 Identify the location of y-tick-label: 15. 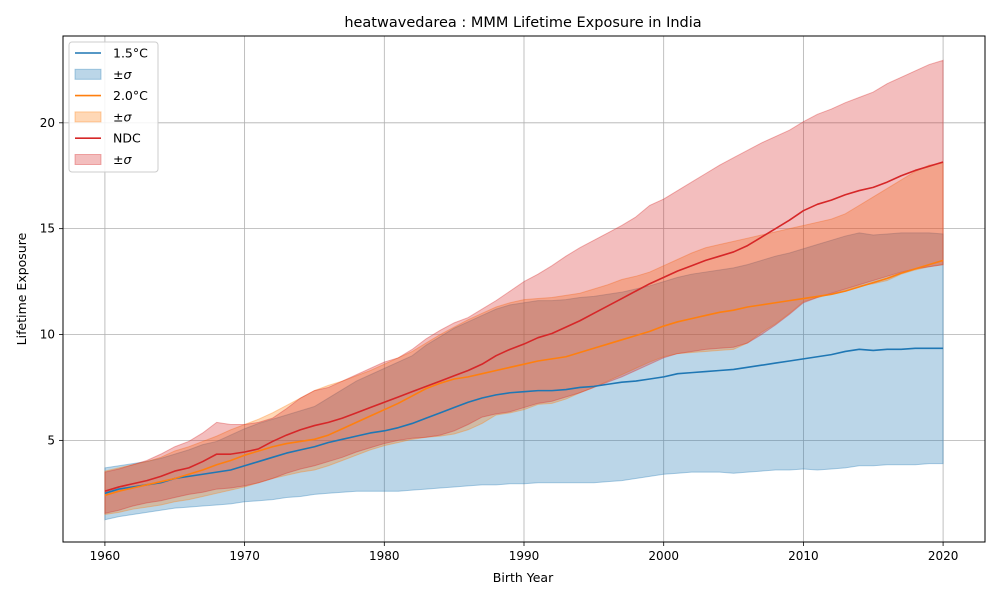
(47, 229).